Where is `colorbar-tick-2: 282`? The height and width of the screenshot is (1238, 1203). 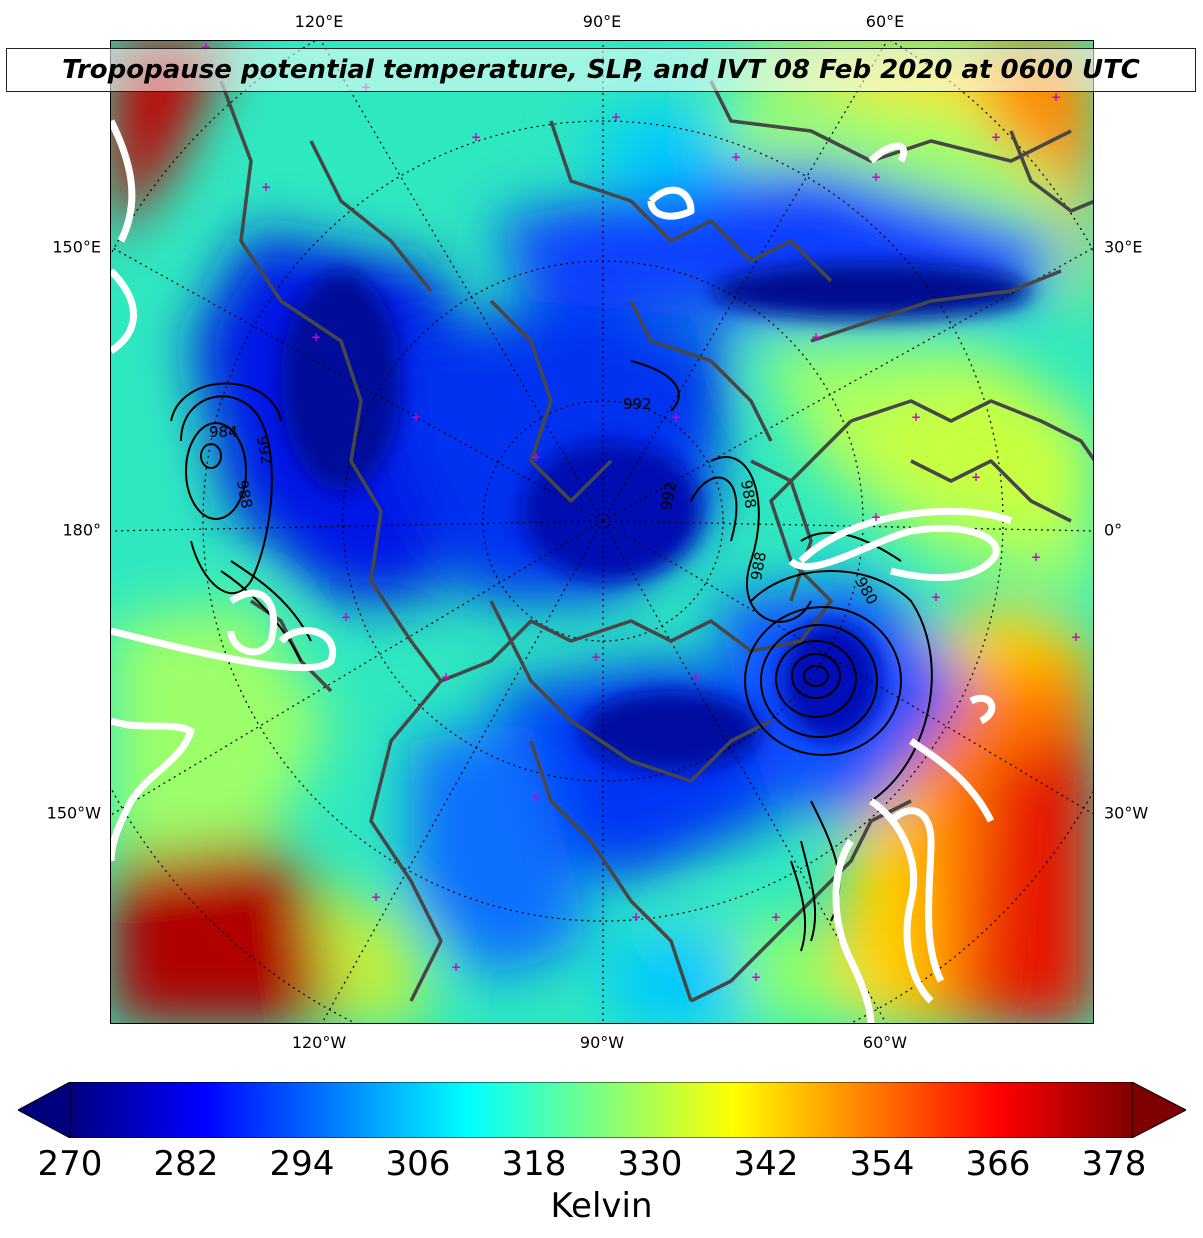
colorbar-tick-2: 282 is located at coordinates (186, 1164).